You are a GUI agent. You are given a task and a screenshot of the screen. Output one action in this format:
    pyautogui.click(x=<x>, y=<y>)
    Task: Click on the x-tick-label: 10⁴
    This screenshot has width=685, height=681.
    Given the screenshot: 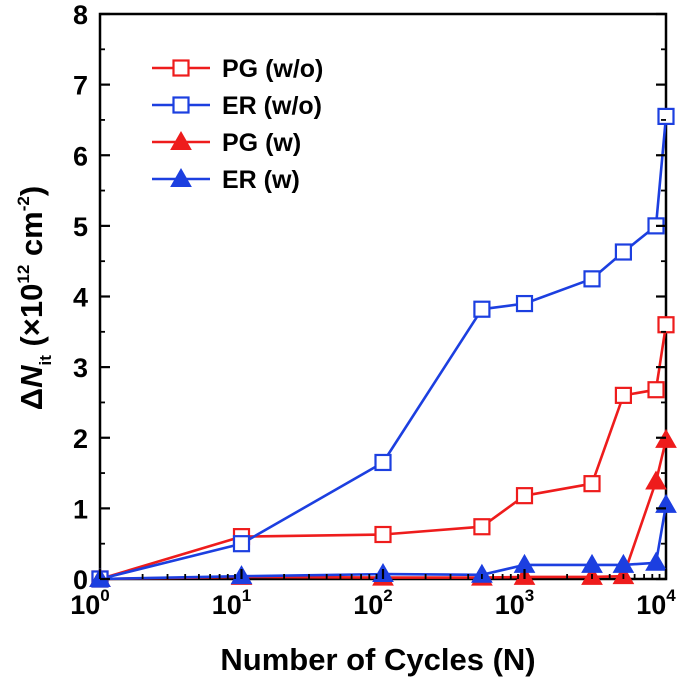 What is the action you would take?
    pyautogui.click(x=656, y=603)
    